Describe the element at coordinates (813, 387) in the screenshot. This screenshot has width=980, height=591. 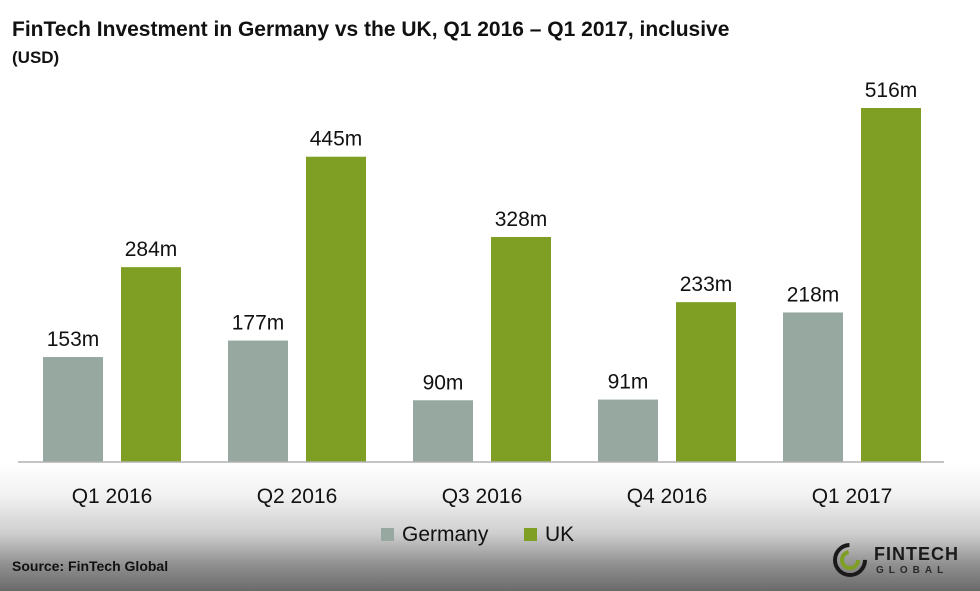
I see `bar-germany-q1-2017` at that location.